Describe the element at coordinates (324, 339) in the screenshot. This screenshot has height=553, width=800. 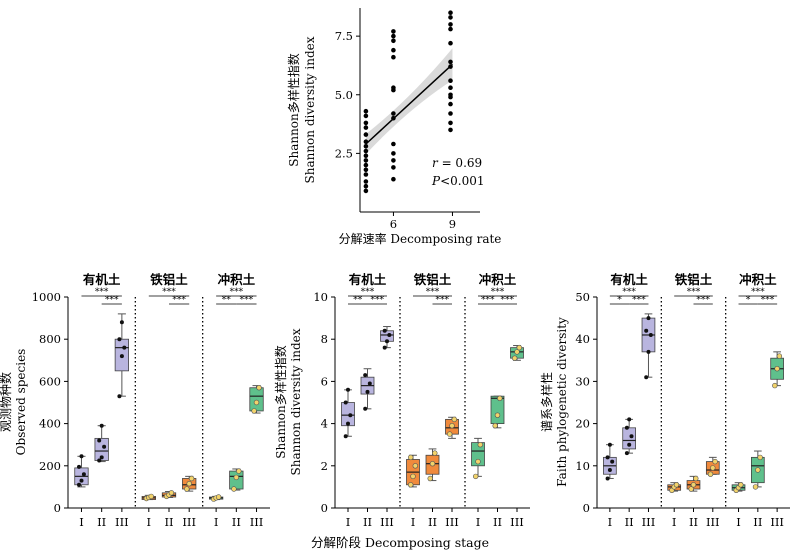
I see `y-tick-label: 8` at that location.